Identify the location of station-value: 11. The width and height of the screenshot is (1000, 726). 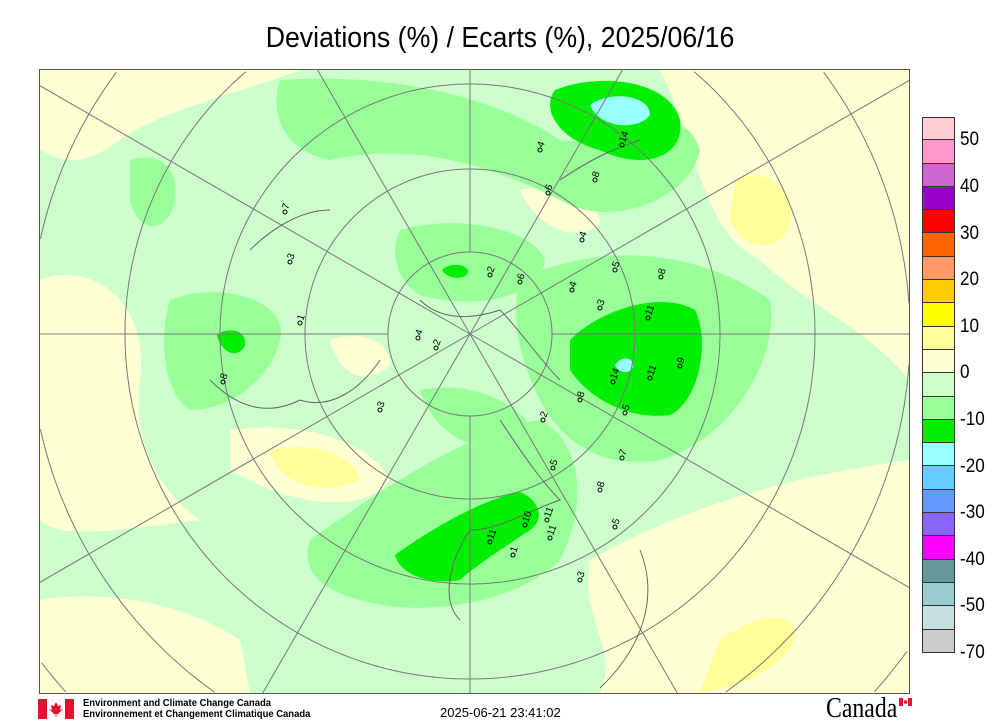
(492, 534).